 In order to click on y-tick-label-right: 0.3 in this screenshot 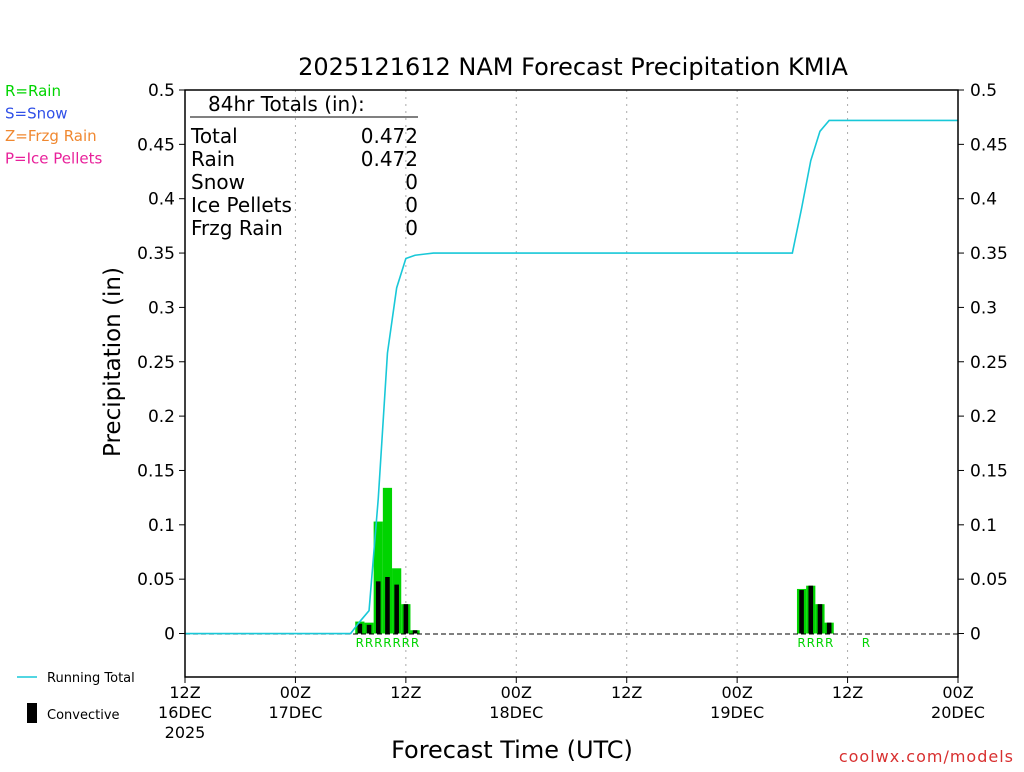, I will do `click(983, 308)`.